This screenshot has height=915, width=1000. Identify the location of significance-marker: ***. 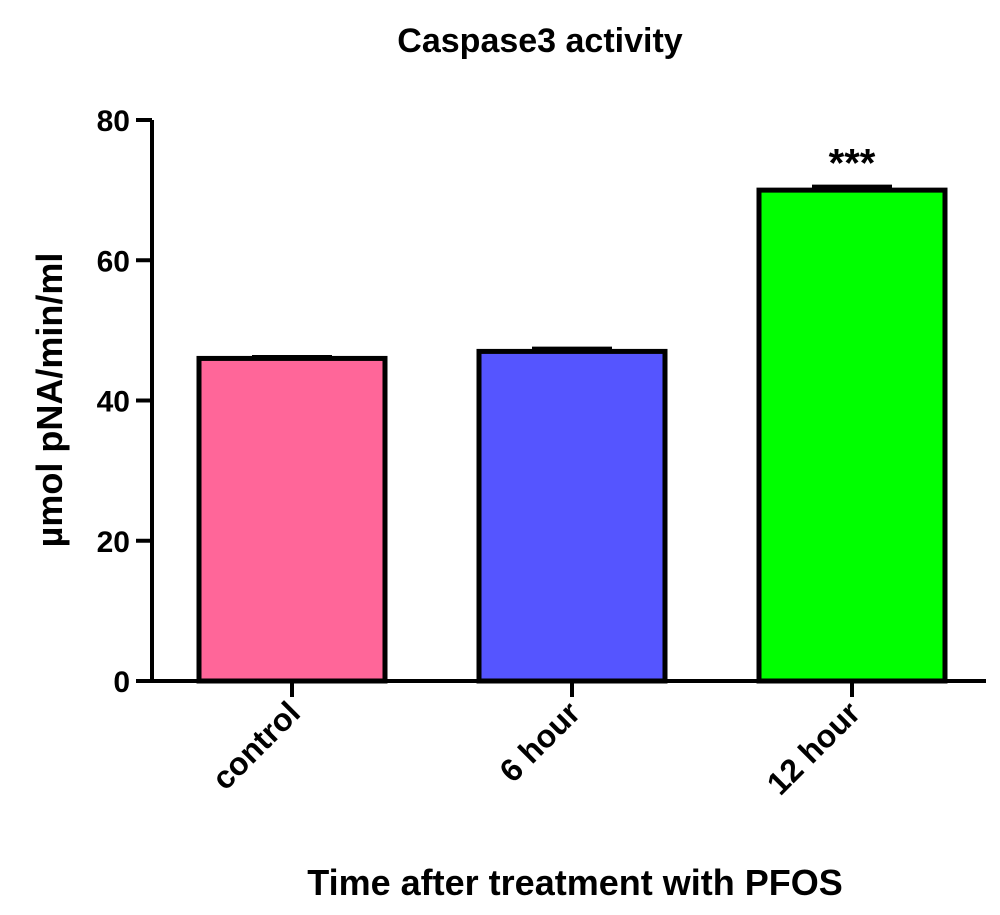
(852, 164).